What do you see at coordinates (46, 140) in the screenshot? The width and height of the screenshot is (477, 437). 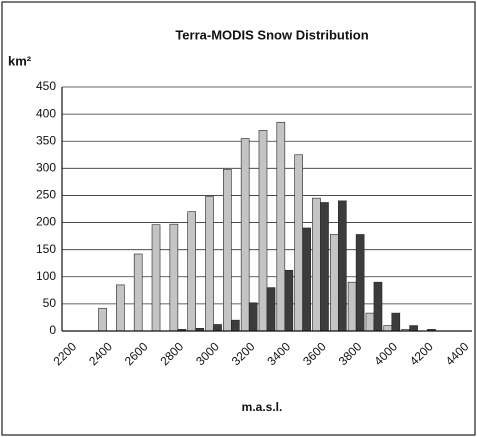 I see `y-tick-label: 350` at bounding box center [46, 140].